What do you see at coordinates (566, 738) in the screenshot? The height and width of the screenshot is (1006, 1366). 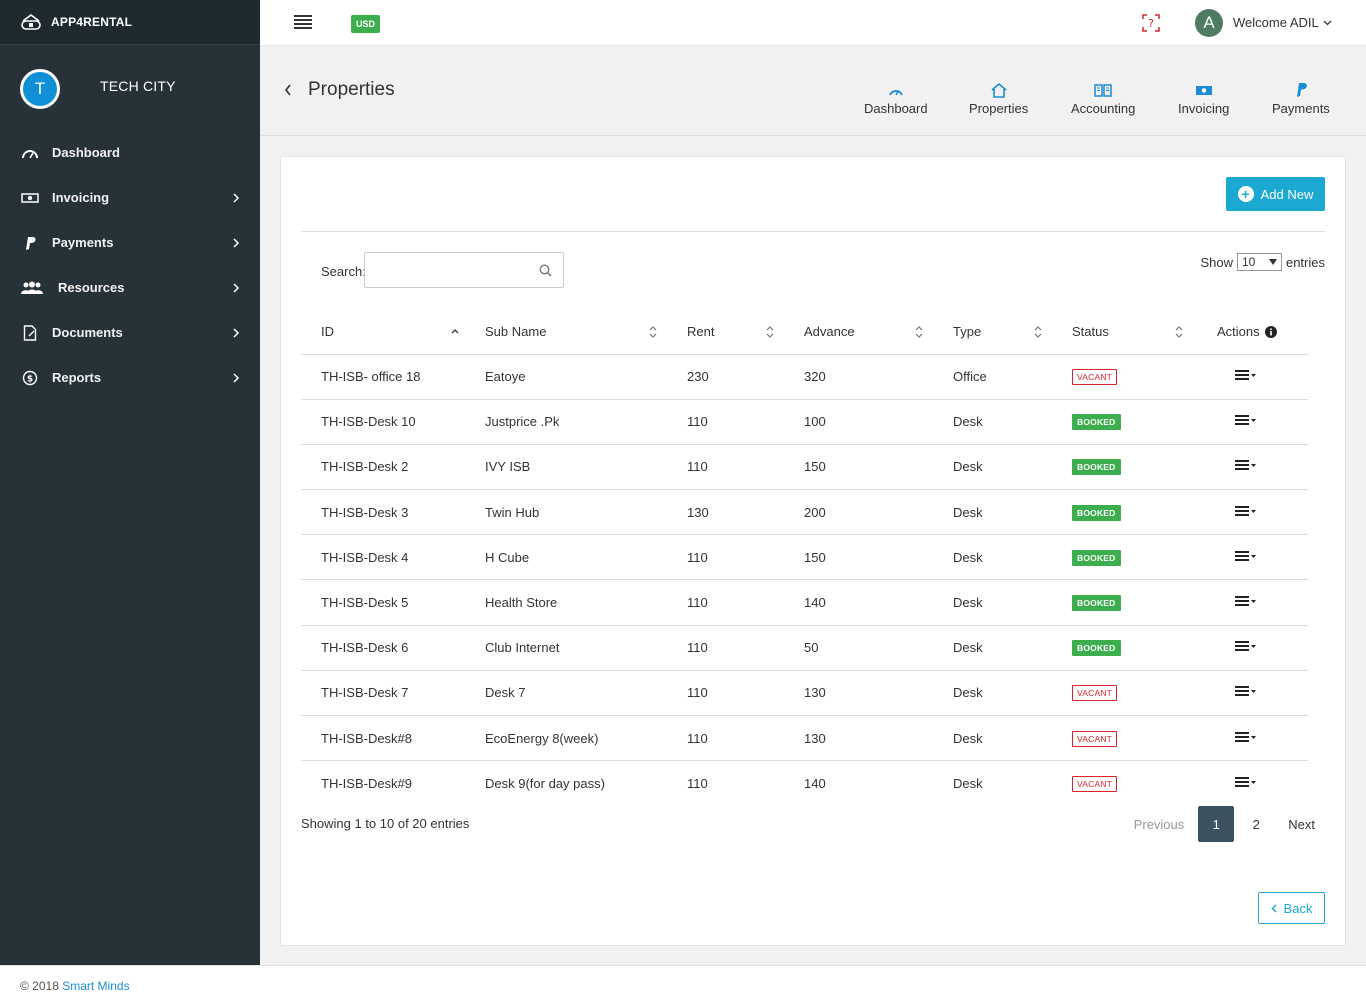 I see `cell-sub-name: EcoEnergy 8(week)` at bounding box center [566, 738].